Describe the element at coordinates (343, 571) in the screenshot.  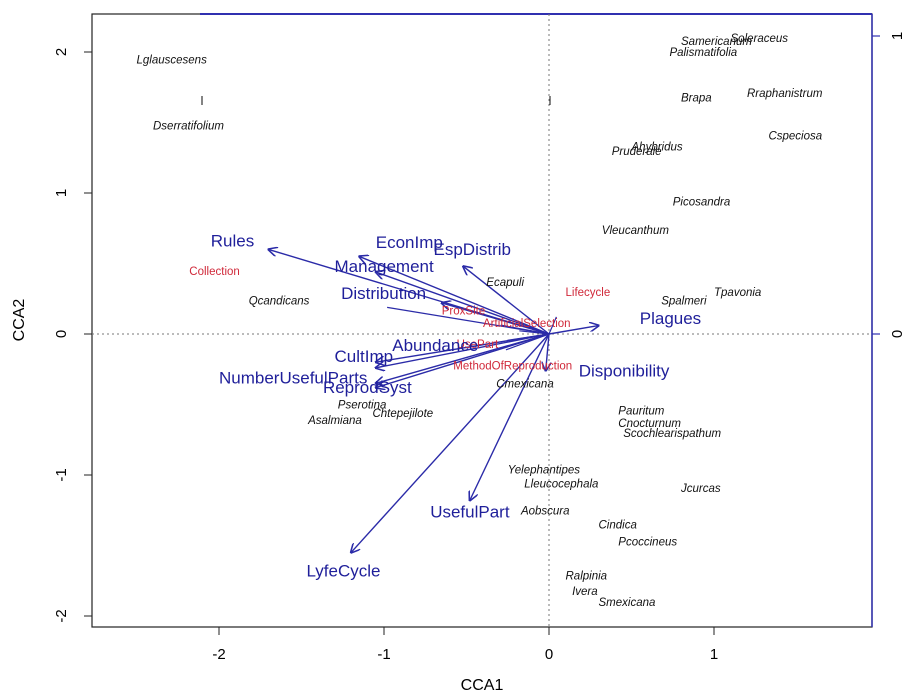
I see `env-label: LyfeCycle` at that location.